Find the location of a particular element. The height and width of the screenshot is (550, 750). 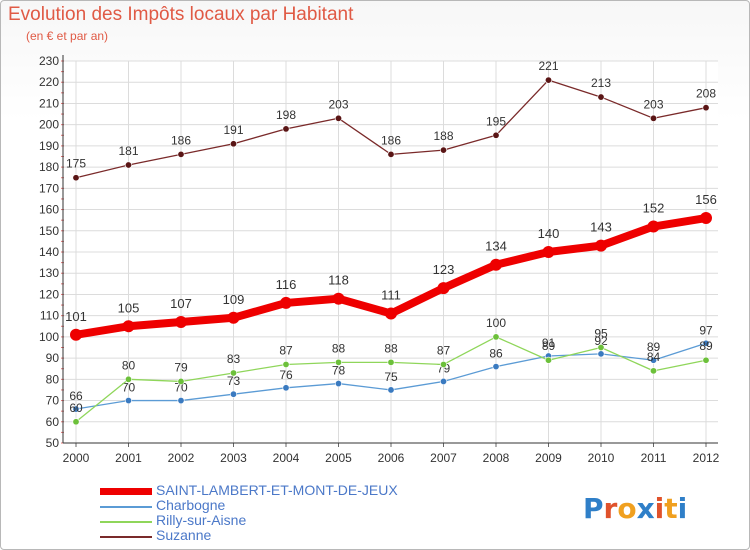

data-label: 91 is located at coordinates (549, 343).